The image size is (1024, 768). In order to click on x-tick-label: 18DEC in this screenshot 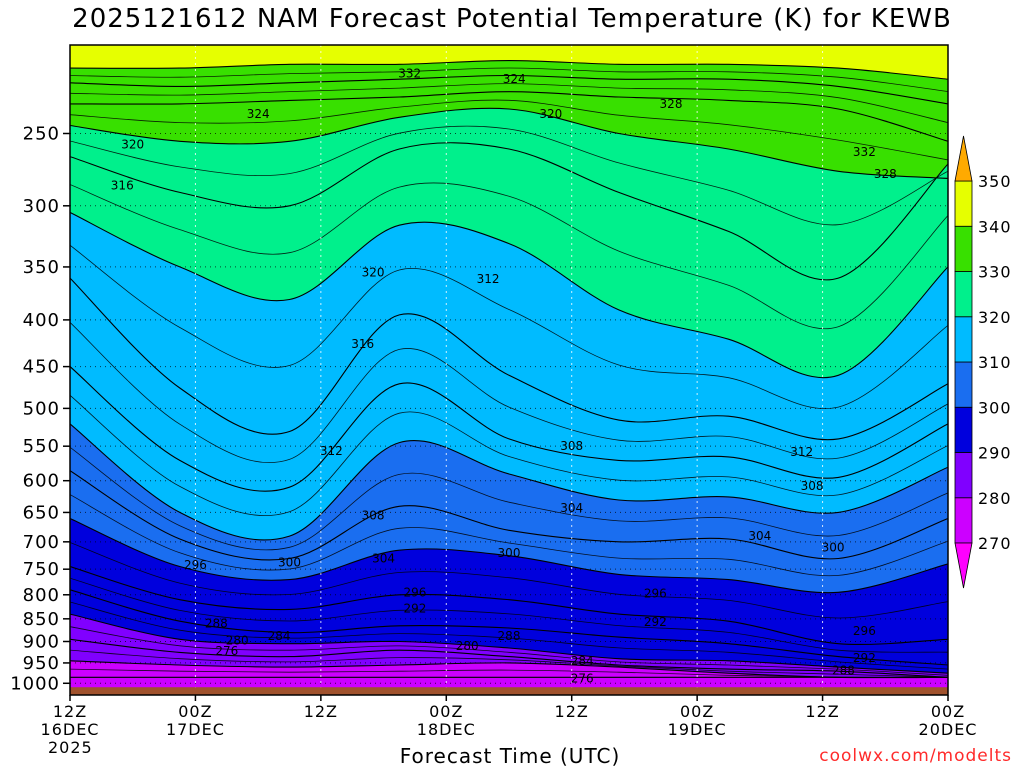, I will do `click(446, 729)`.